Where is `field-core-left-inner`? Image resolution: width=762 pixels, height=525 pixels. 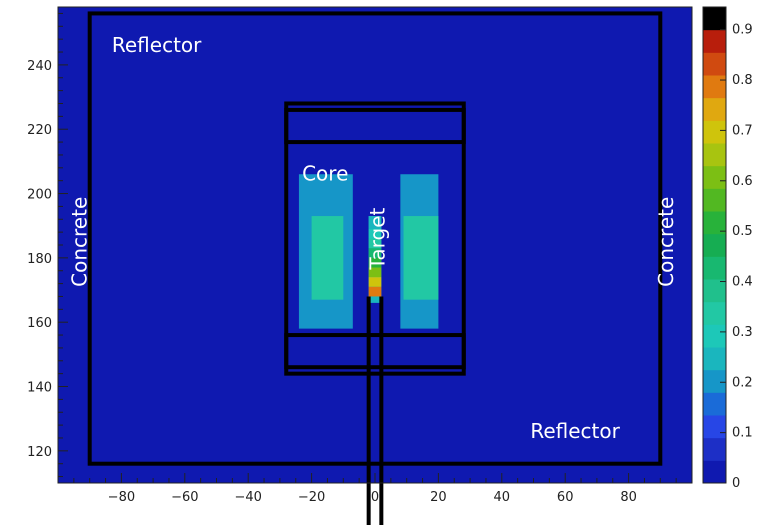
field-core-left-inner is located at coordinates (327, 258).